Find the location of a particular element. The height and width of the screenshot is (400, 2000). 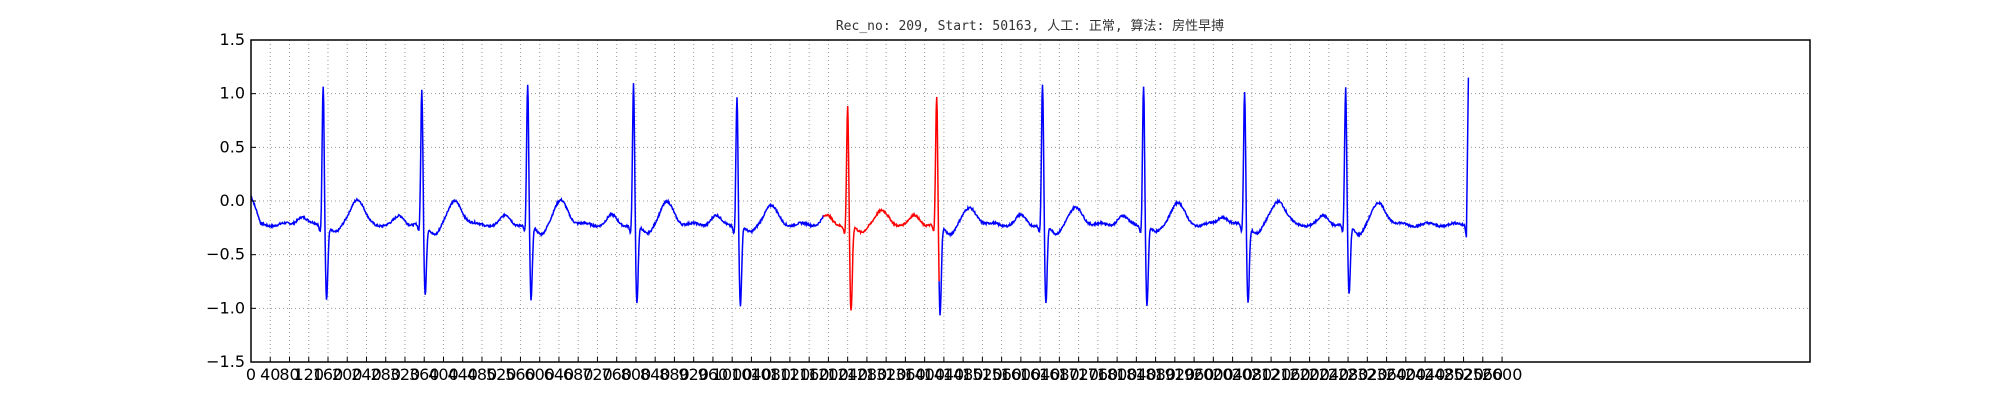

x-tick-label: 2320 is located at coordinates (1367, 374).